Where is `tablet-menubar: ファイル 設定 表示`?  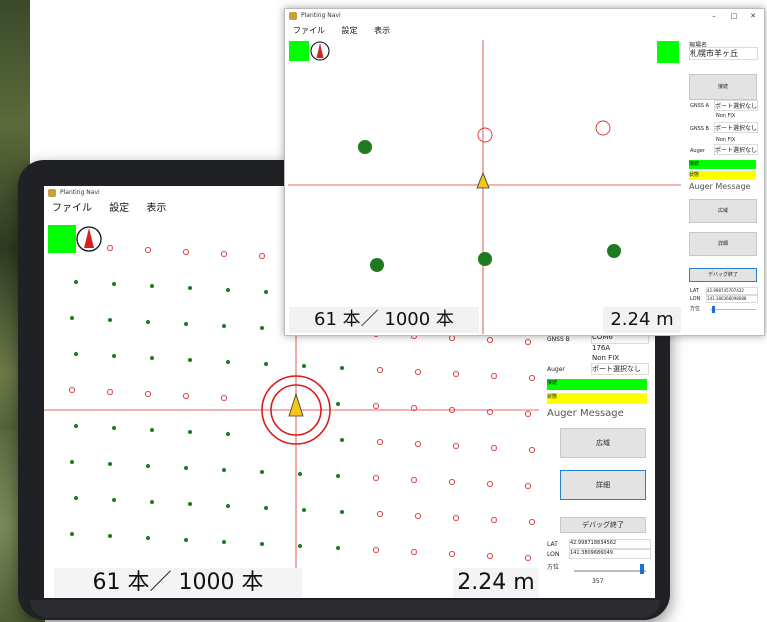
tablet-menubar: ファイル 設定 表示 is located at coordinates (349, 209).